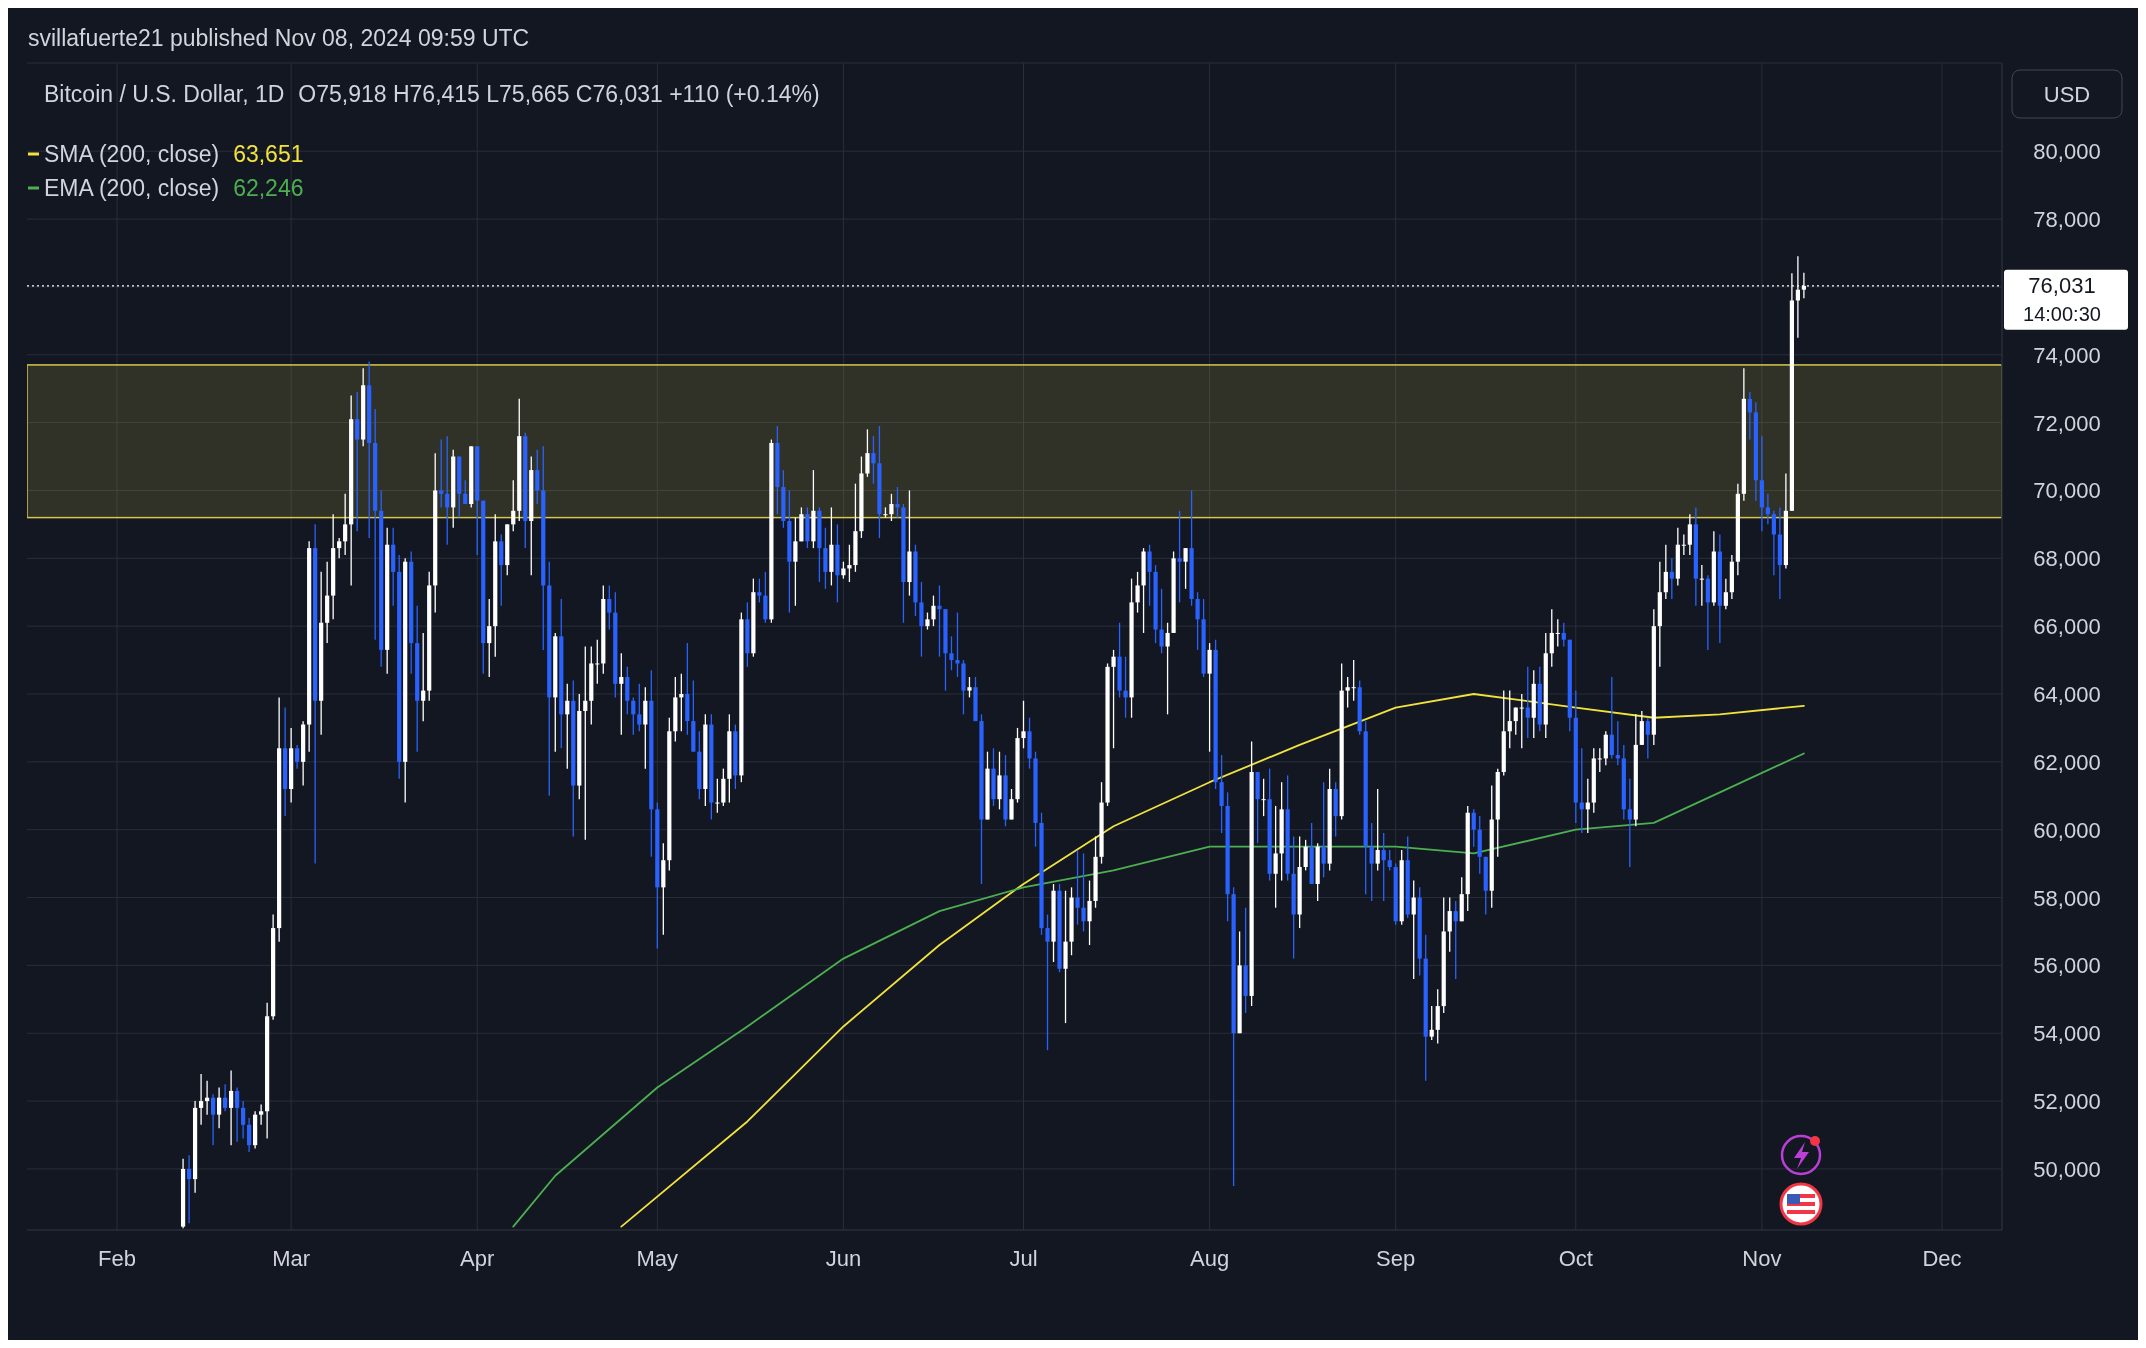 The image size is (2146, 1348). What do you see at coordinates (657, 1258) in the screenshot?
I see `x-tick-label: May` at bounding box center [657, 1258].